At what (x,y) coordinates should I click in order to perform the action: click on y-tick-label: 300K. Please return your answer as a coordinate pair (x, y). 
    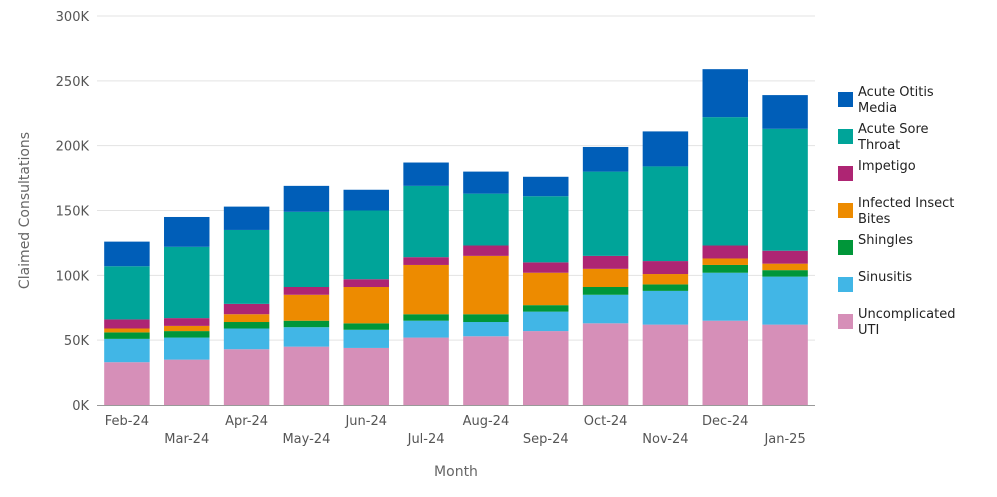
    Looking at the image, I should click on (73, 17).